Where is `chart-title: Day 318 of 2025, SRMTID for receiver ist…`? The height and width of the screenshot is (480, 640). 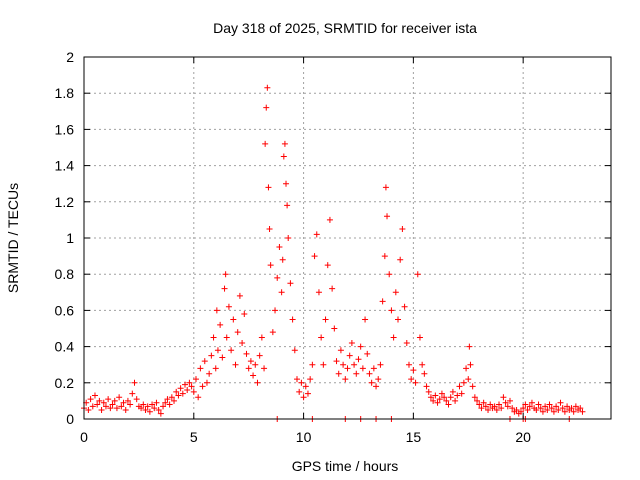 chart-title: Day 318 of 2025, SRMTID for receiver ist… is located at coordinates (345, 28).